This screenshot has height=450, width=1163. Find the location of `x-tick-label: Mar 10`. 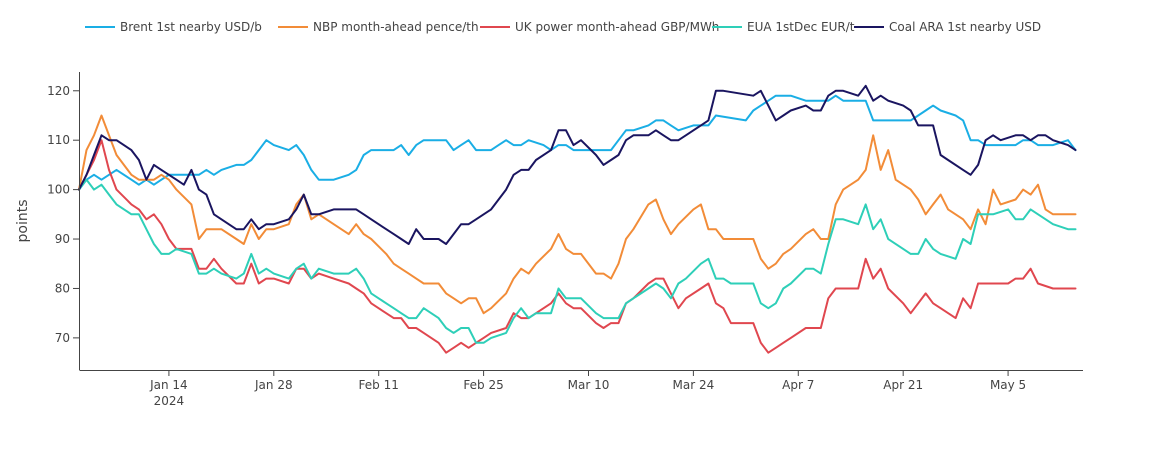

x-tick-label: Mar 10 is located at coordinates (589, 385).